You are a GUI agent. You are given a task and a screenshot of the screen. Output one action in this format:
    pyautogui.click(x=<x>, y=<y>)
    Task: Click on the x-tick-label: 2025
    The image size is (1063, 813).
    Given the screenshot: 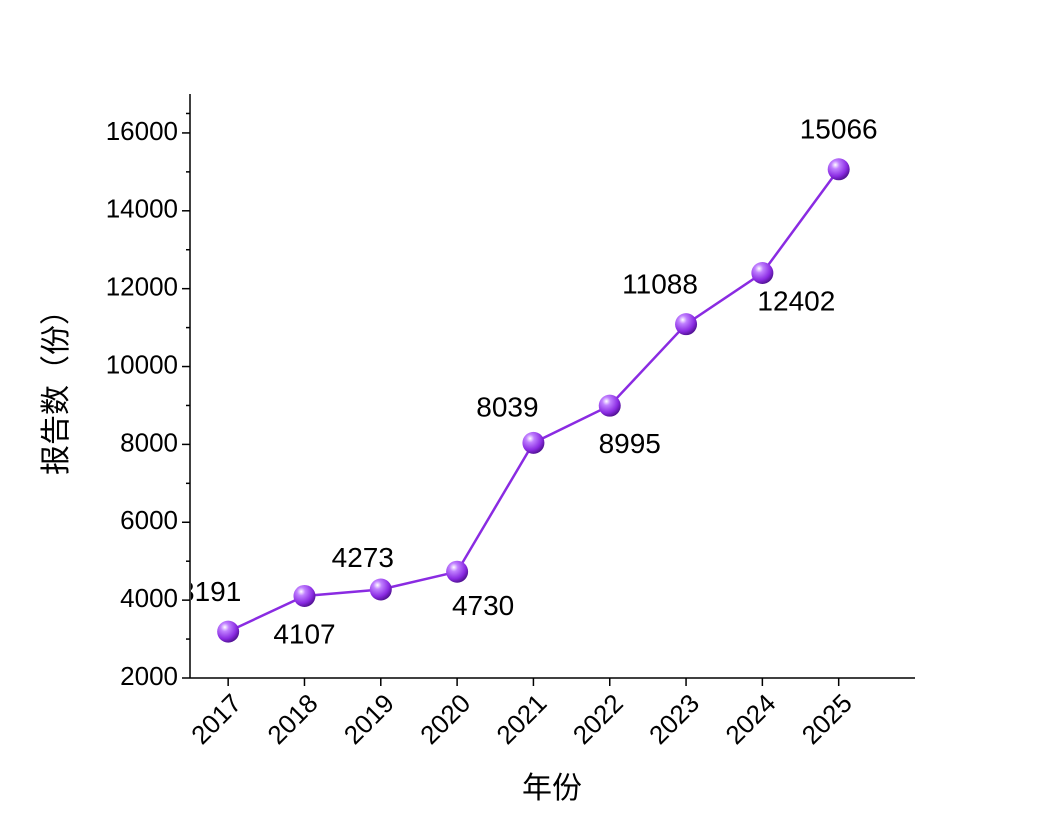 What is the action you would take?
    pyautogui.click(x=827, y=719)
    